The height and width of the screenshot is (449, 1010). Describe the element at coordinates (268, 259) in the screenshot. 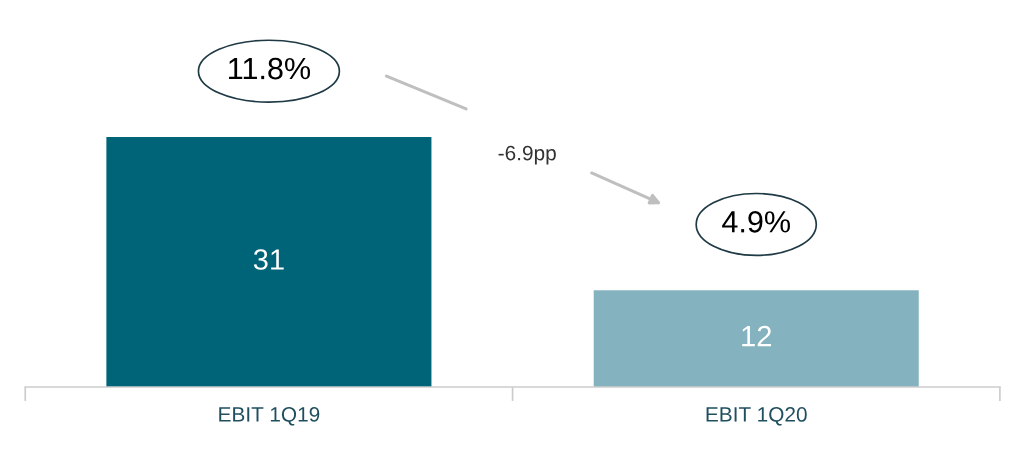

I see `data-label: 31` at that location.